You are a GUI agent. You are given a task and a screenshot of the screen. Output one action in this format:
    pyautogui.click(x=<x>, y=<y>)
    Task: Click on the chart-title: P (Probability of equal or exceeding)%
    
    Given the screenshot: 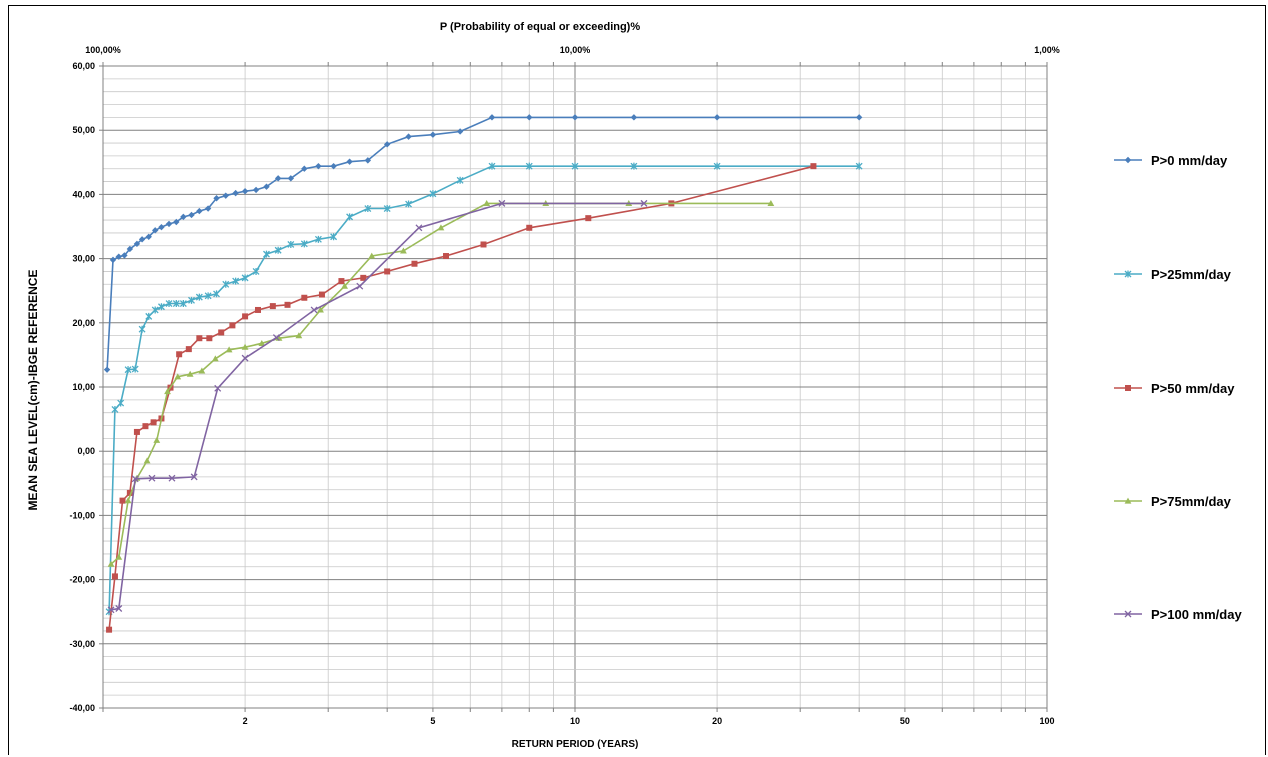 What is the action you would take?
    pyautogui.click(x=540, y=27)
    